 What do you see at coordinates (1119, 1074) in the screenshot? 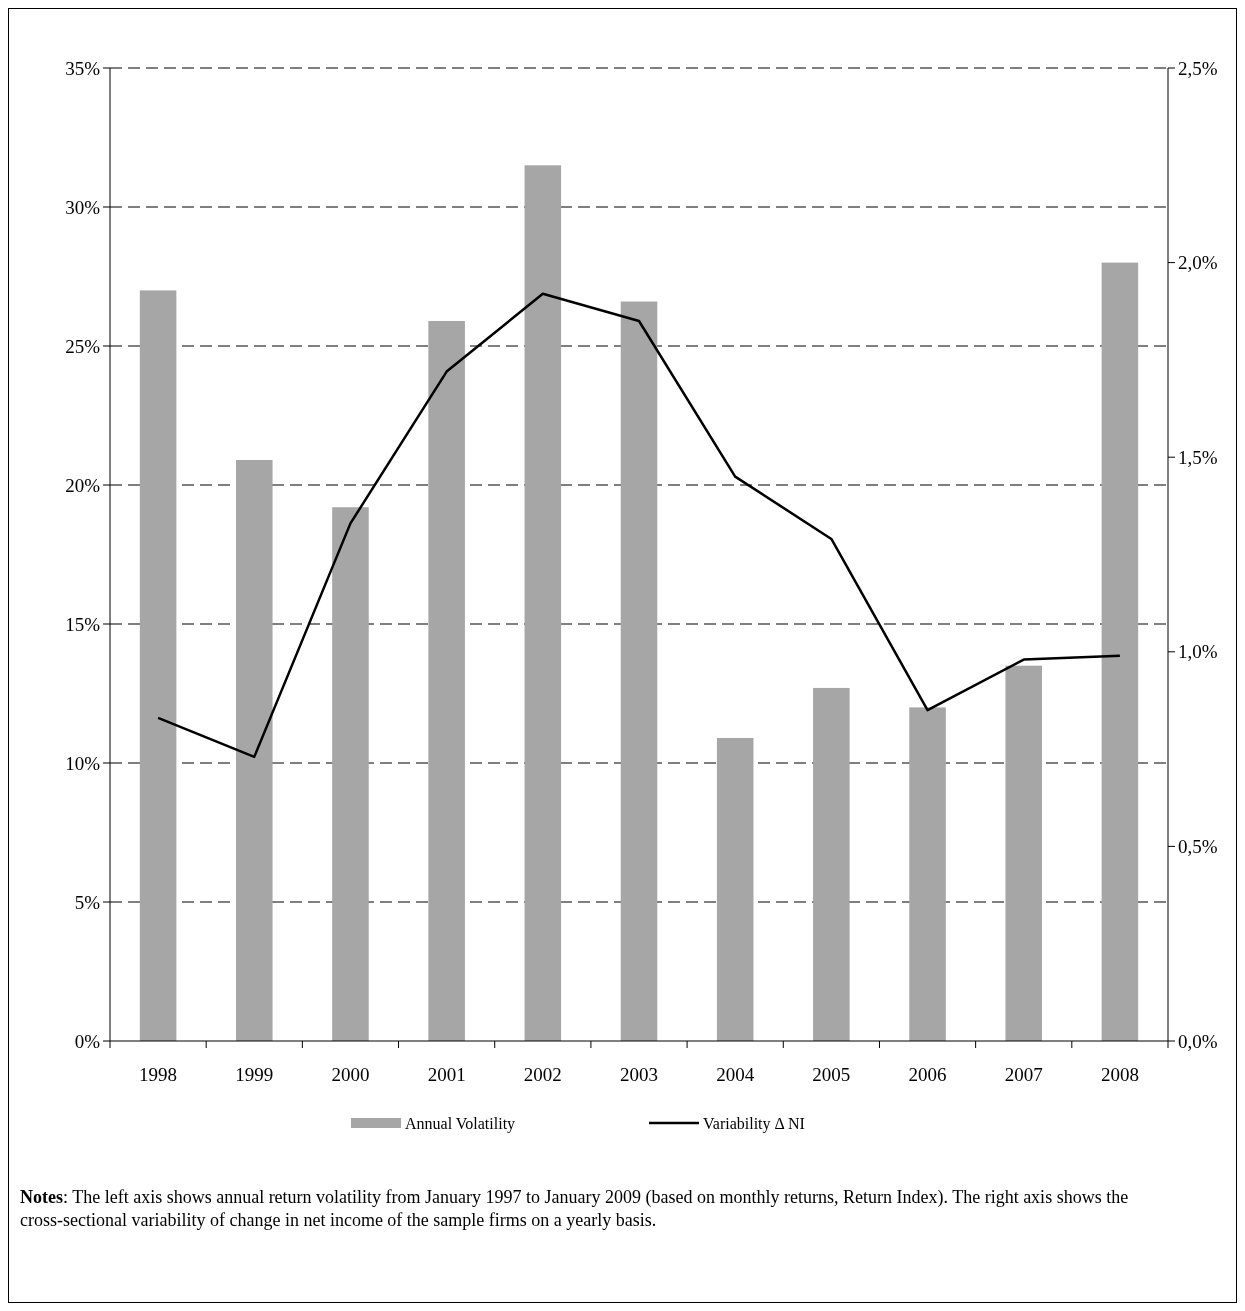
I see `x-tick-label: 2008` at bounding box center [1119, 1074].